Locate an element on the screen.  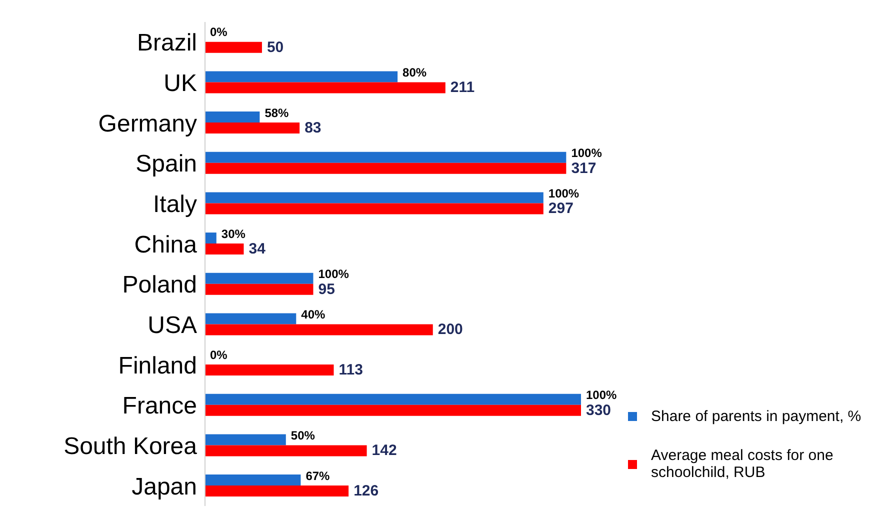
annotation: 58% is located at coordinates (277, 113).